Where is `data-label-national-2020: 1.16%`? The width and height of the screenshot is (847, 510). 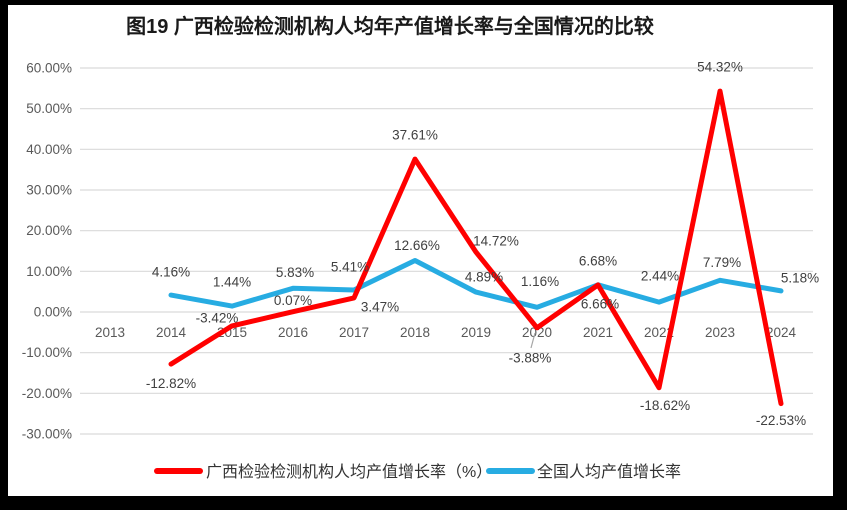
data-label-national-2020: 1.16% is located at coordinates (540, 281).